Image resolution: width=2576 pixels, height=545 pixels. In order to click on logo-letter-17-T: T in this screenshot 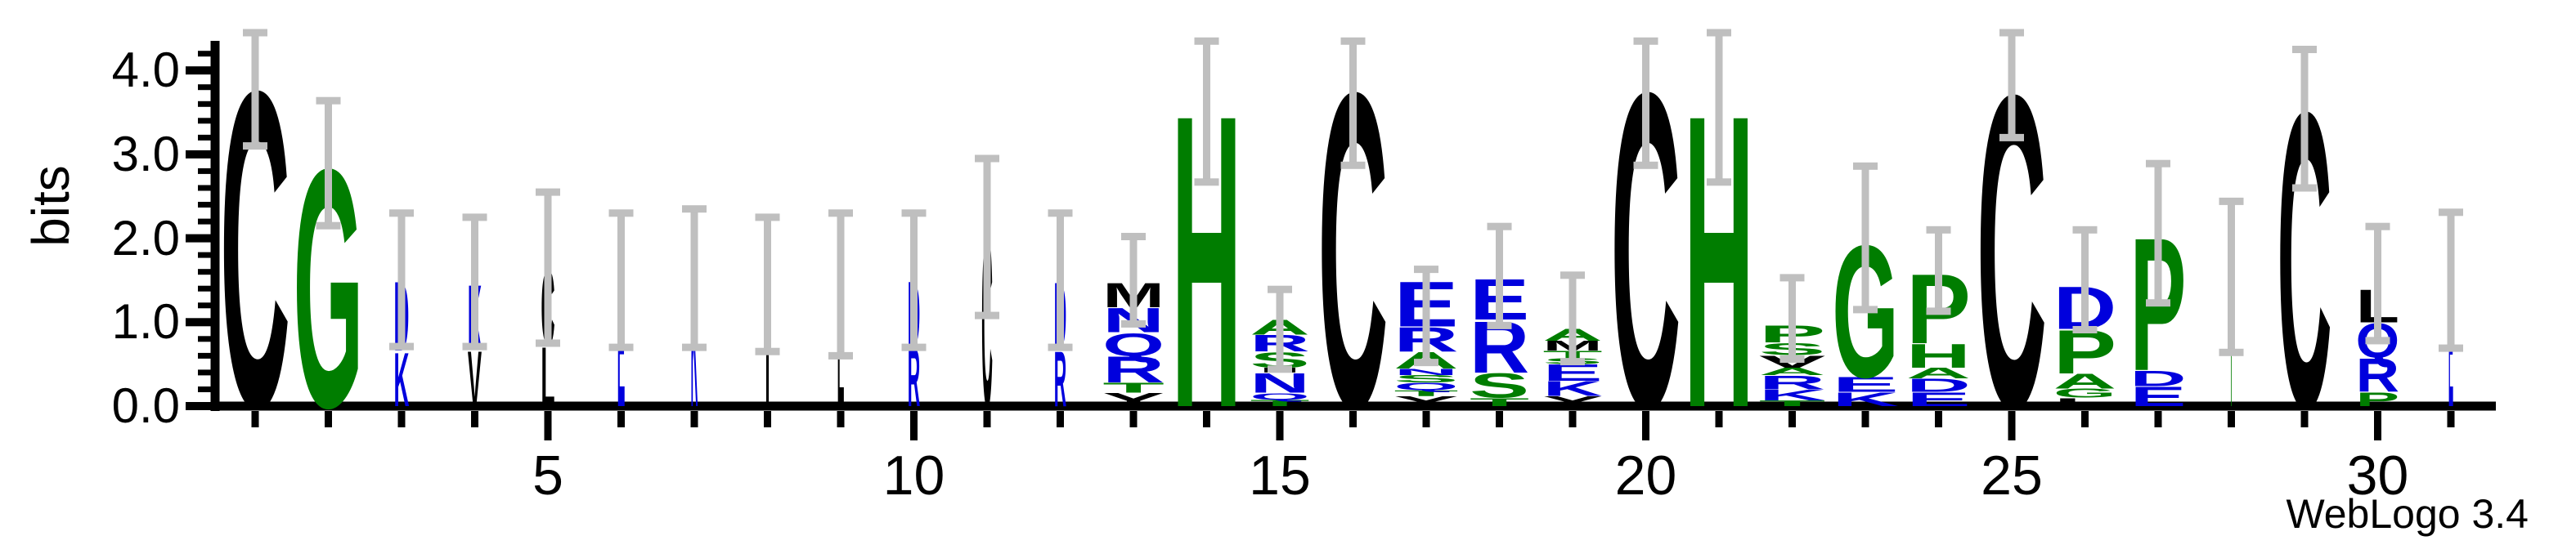, I will do `click(1425, 393)`.